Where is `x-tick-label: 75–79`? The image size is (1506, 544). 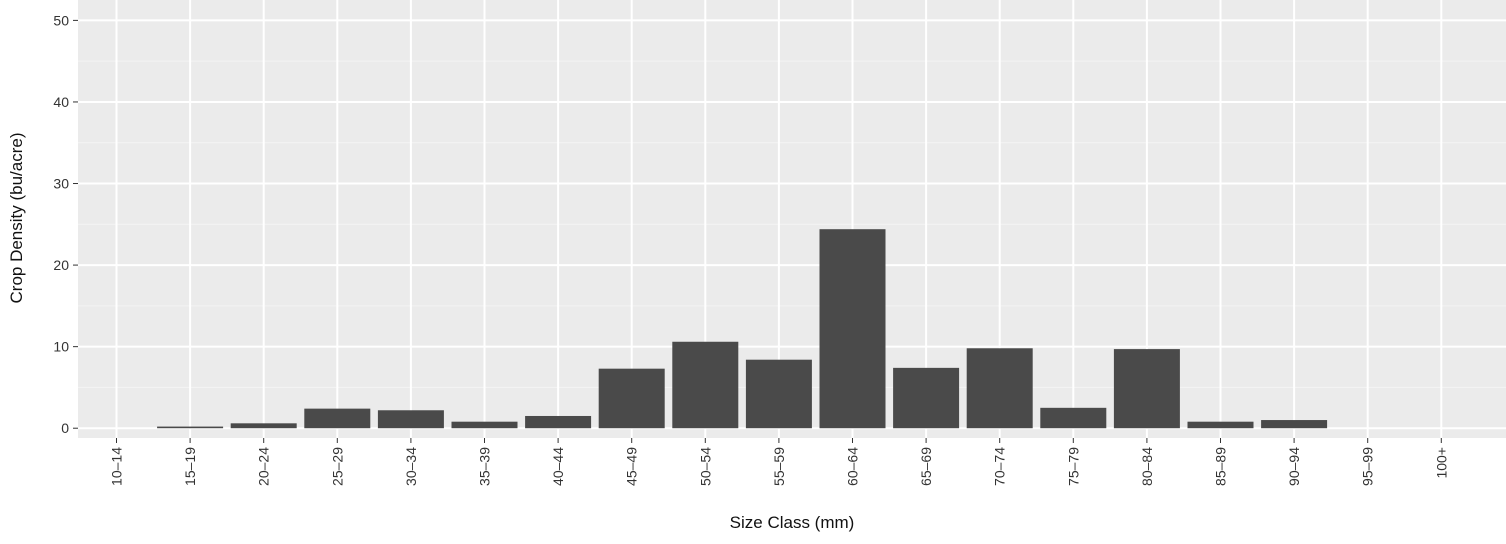
x-tick-label: 75–79 is located at coordinates (1073, 466).